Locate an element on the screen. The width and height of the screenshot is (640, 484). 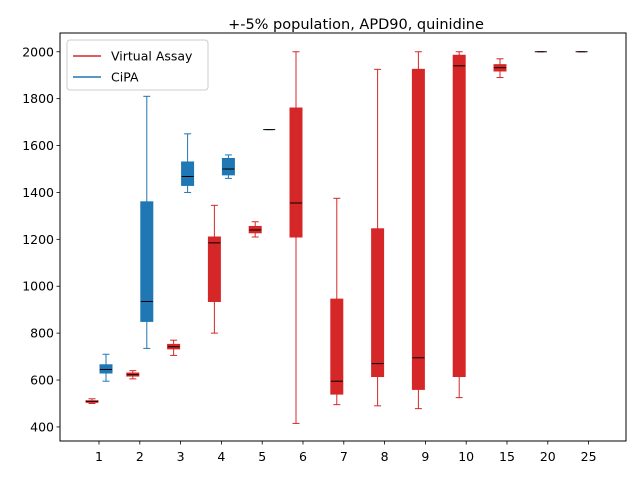
y-tick-label: 1600 is located at coordinates (38, 145).